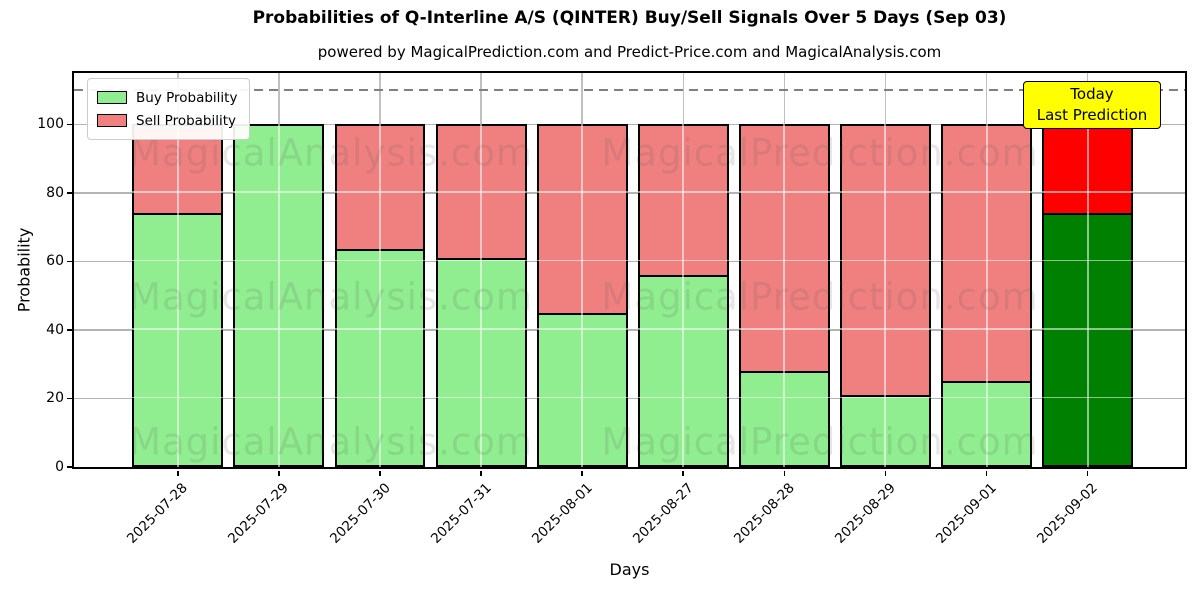  Describe the element at coordinates (865, 513) in the screenshot. I see `x-tick-label: 2025-08-29` at that location.